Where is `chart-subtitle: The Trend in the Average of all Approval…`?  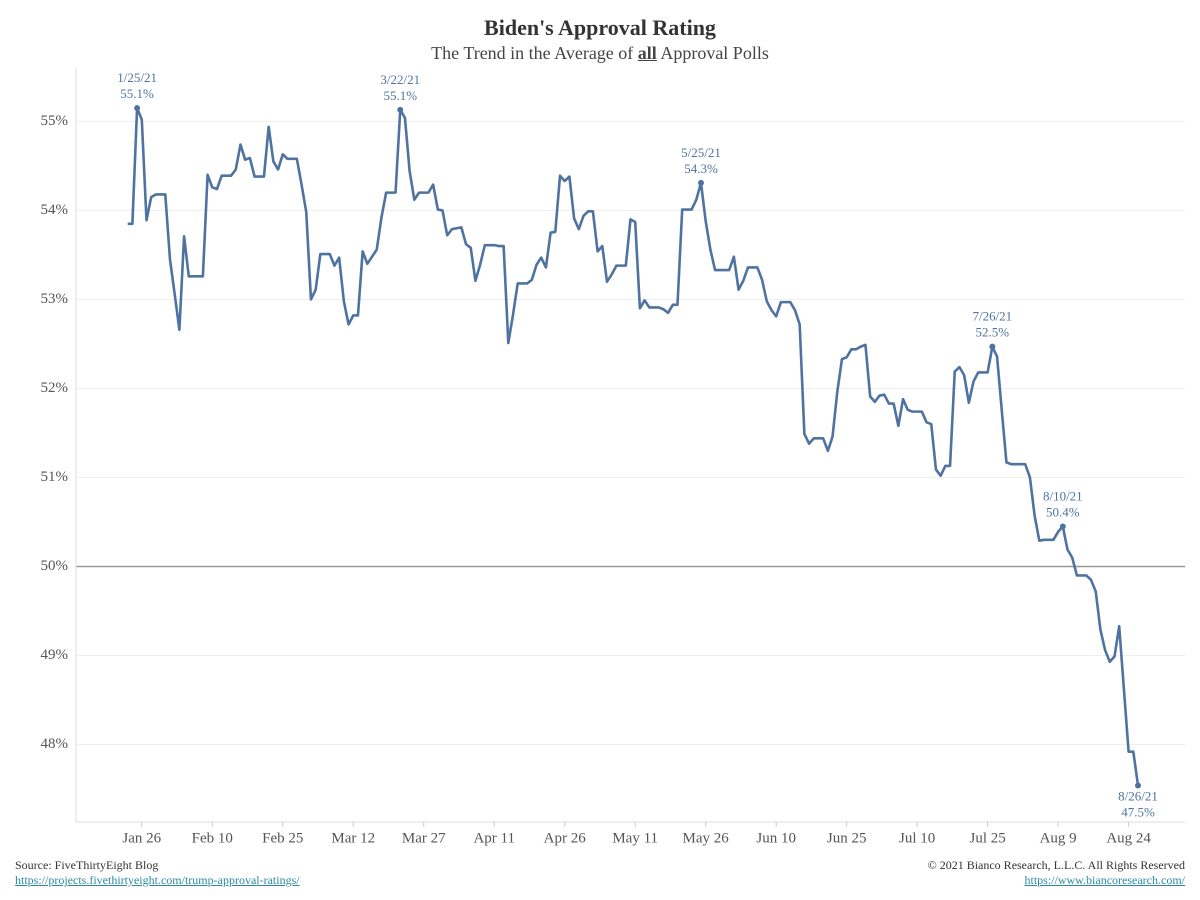 chart-subtitle: The Trend in the Average of all Approval… is located at coordinates (600, 53).